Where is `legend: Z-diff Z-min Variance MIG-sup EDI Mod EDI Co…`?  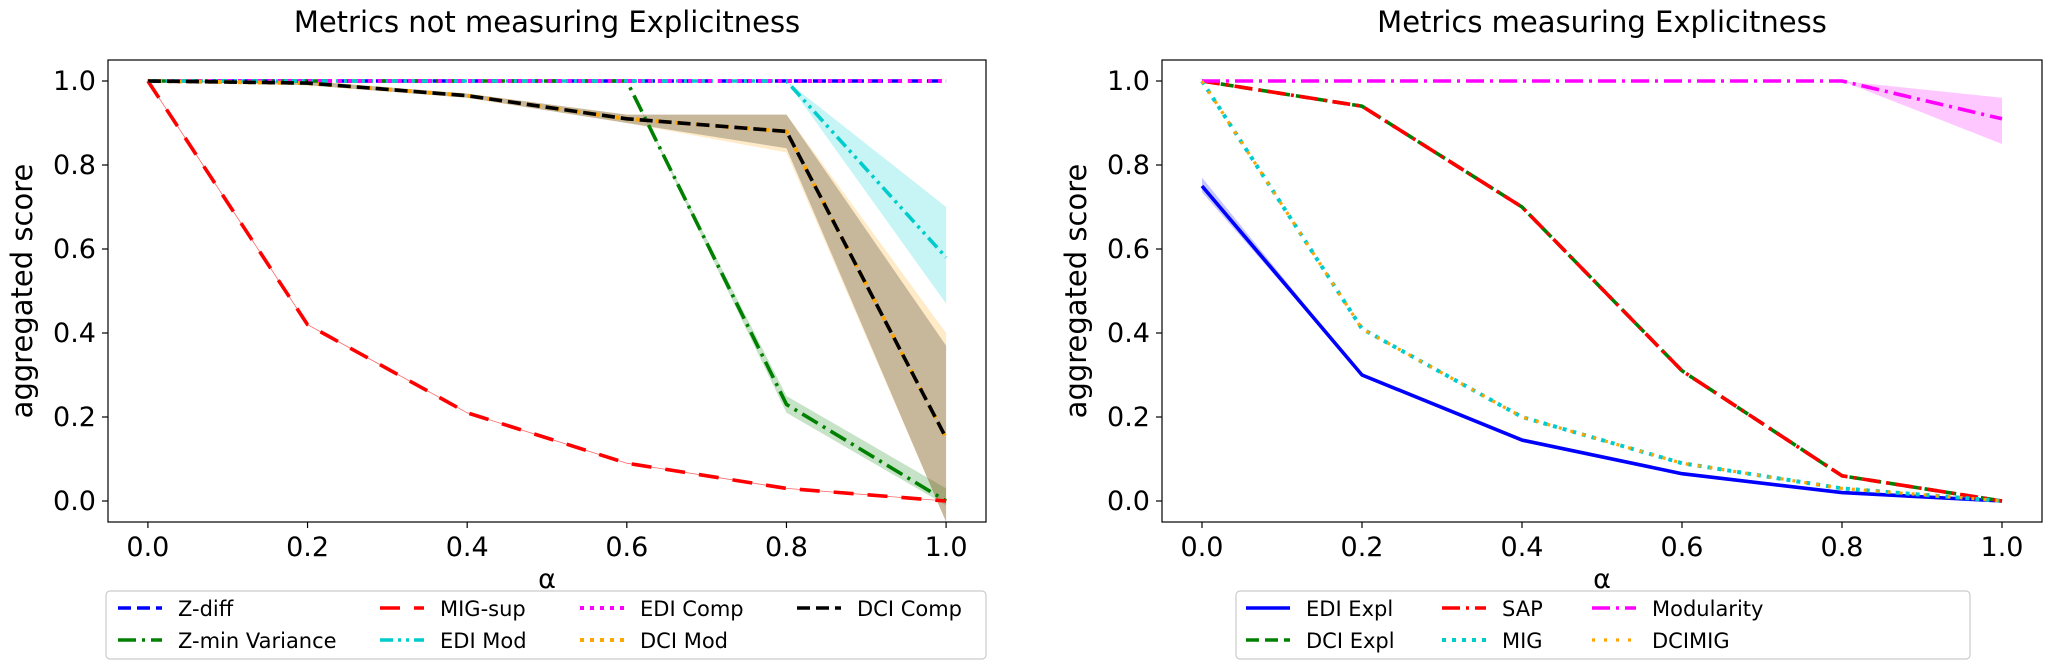
legend: Z-diff Z-min Variance MIG-sup EDI Mod EDI Co… is located at coordinates (546, 625).